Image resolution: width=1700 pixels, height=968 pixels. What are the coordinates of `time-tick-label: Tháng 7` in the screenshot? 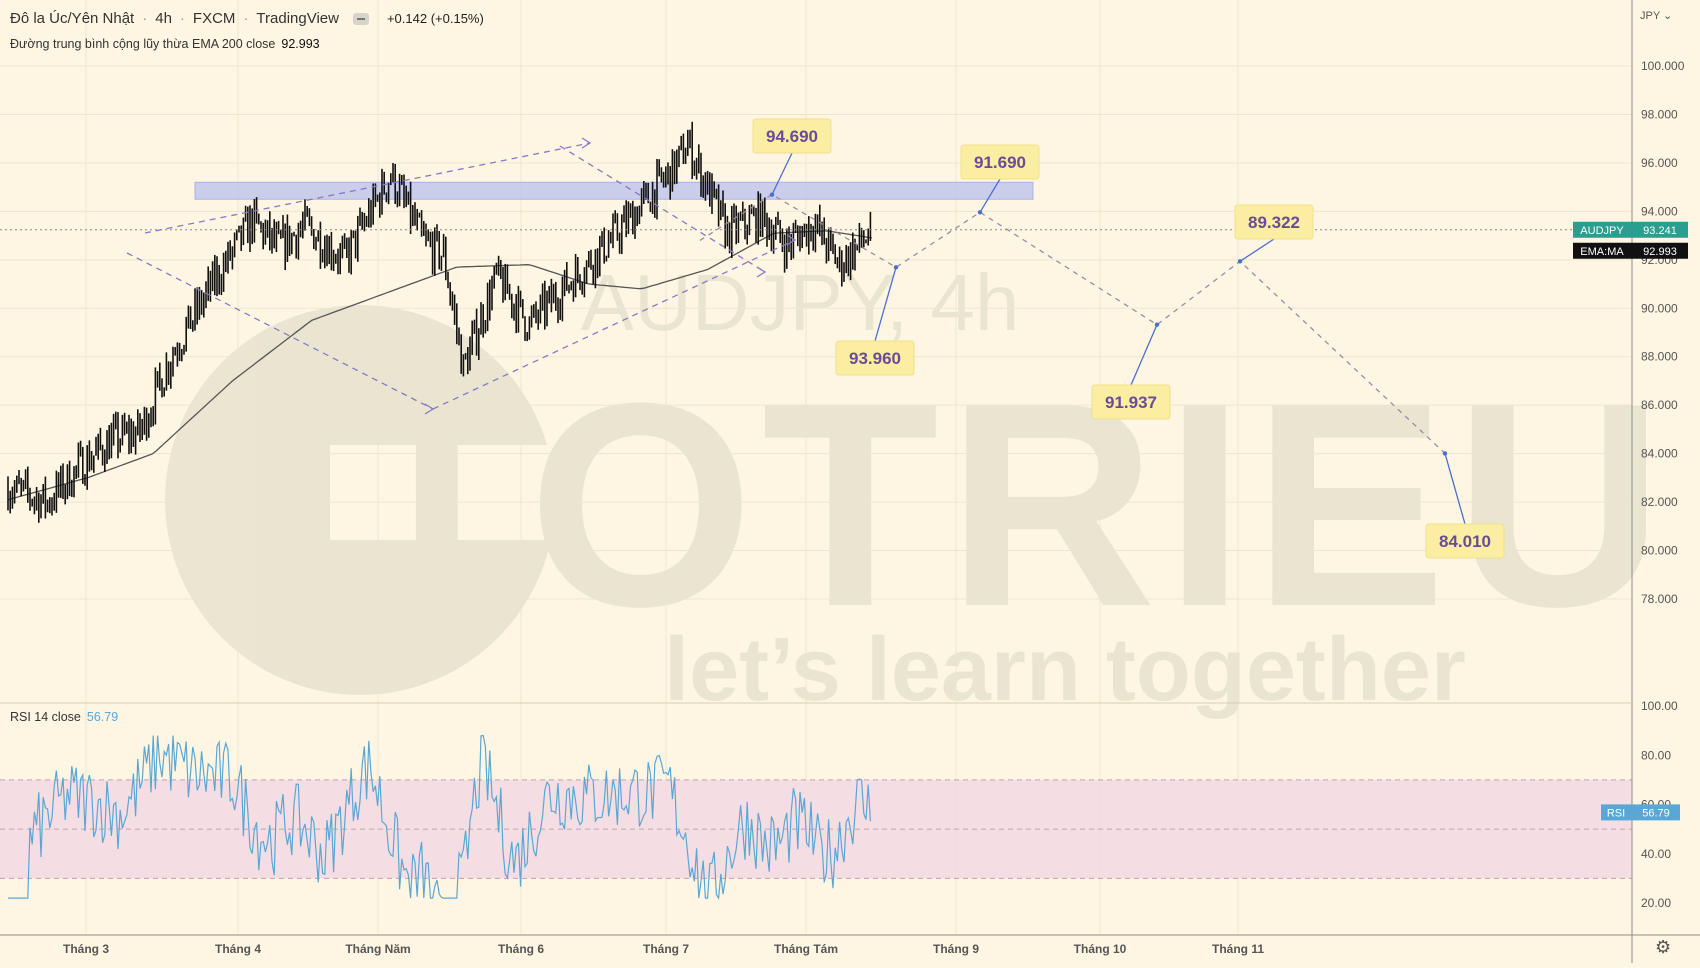 It's located at (666, 949).